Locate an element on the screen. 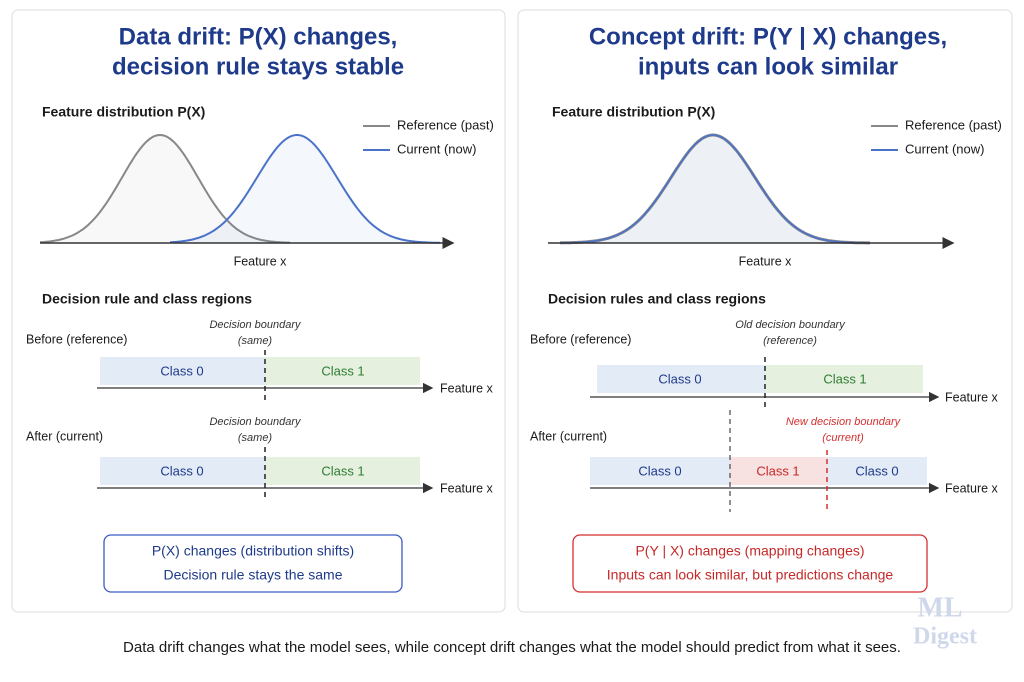 Image resolution: width=1024 pixels, height=682 pixels. watermark: Digest is located at coordinates (945, 637).